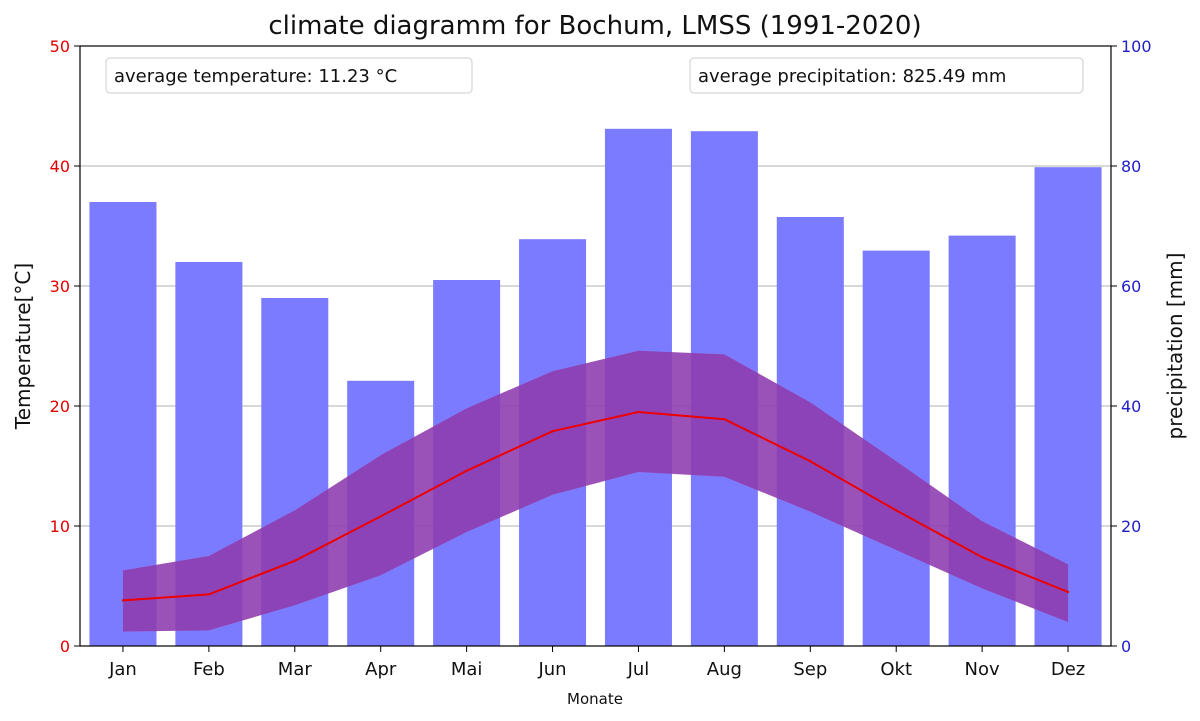  I want to click on x-axis-label: Monate, so click(595, 699).